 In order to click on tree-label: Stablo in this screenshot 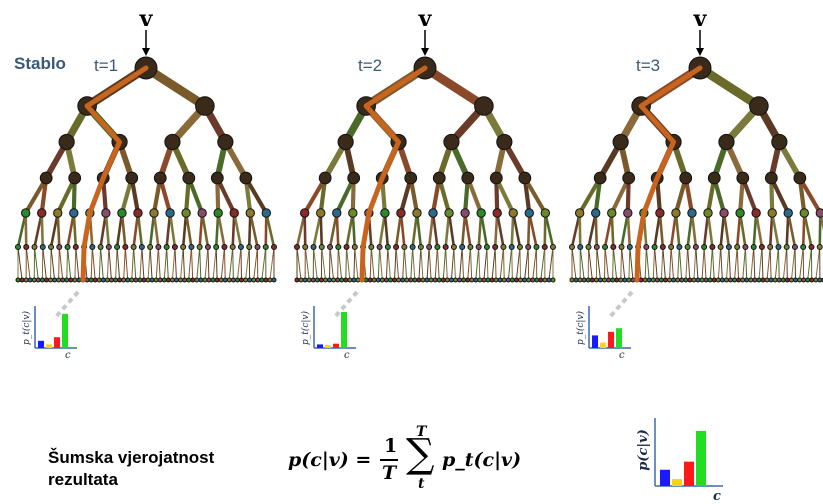, I will do `click(40, 63)`.